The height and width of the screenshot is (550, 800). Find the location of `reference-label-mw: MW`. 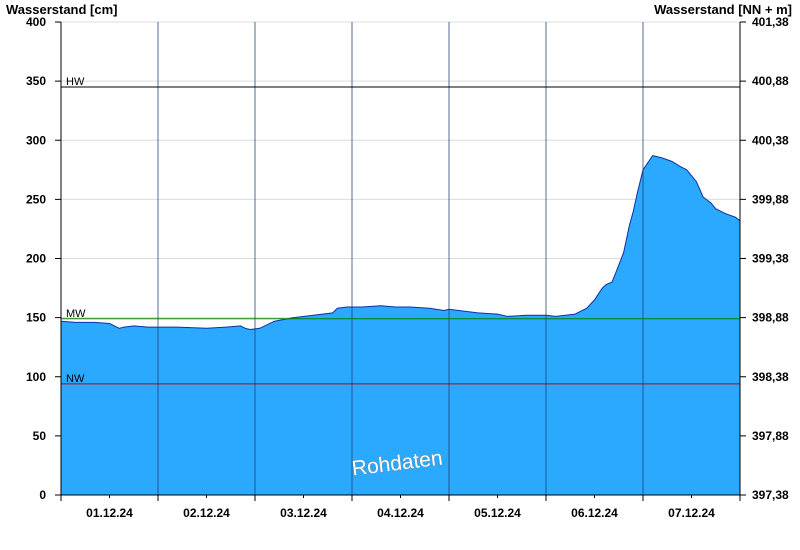

reference-label-mw: MW is located at coordinates (76, 314).